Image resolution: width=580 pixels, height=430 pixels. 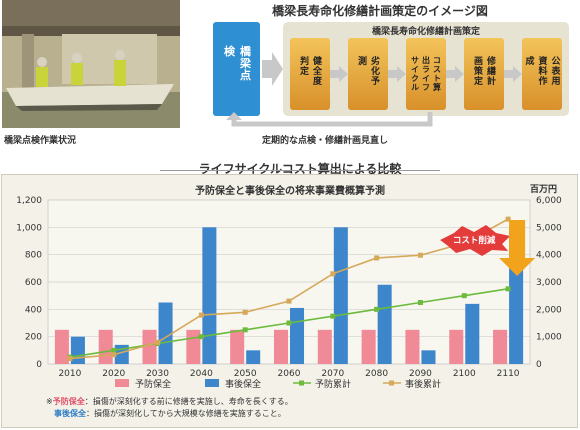 What do you see at coordinates (391, 383) in the screenshot?
I see `legend-marker-事後累計` at bounding box center [391, 383].